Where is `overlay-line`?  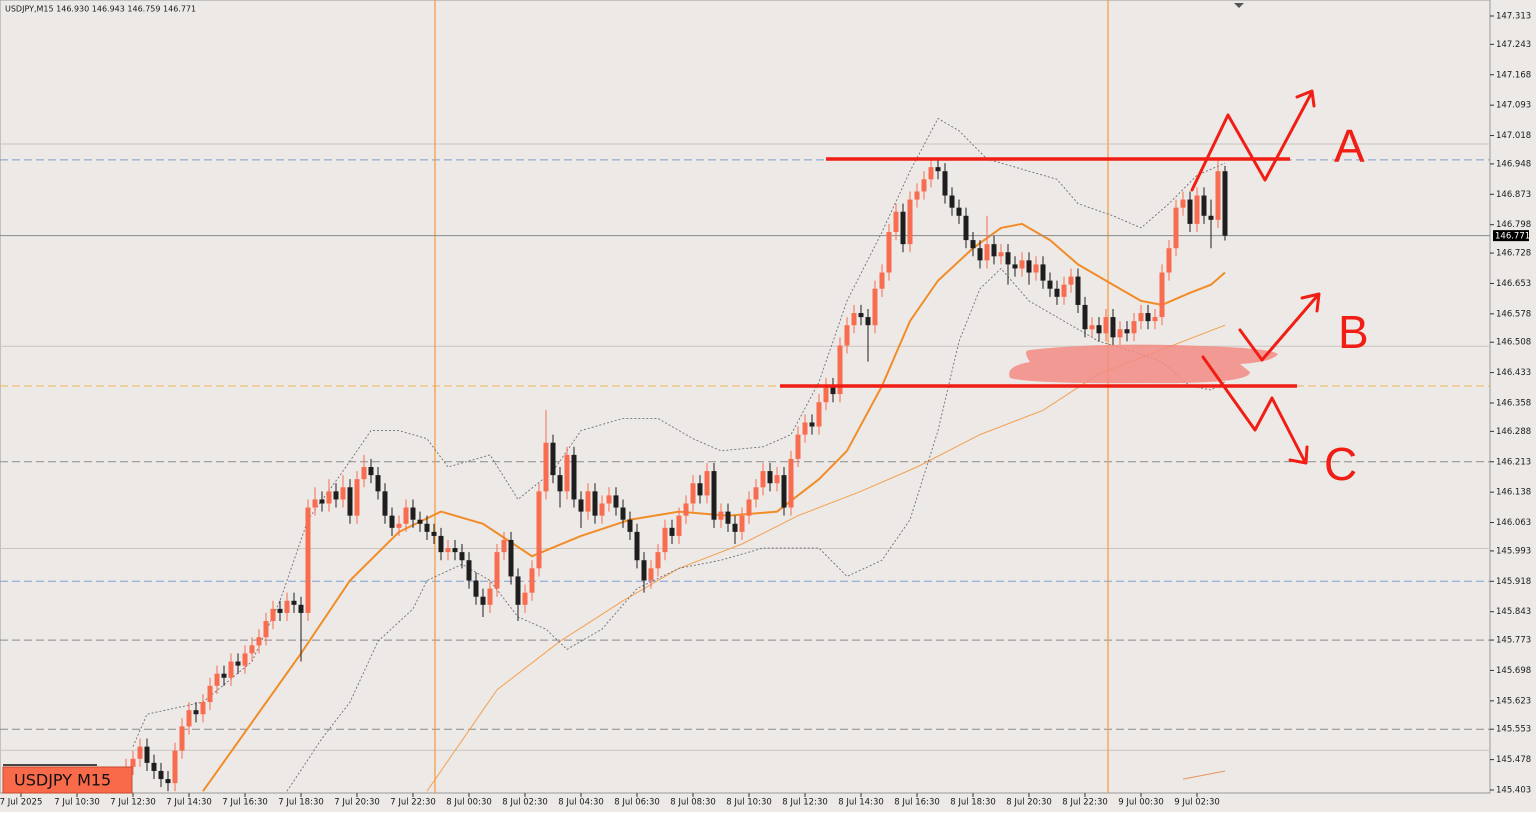 overlay-line is located at coordinates (1204, 775).